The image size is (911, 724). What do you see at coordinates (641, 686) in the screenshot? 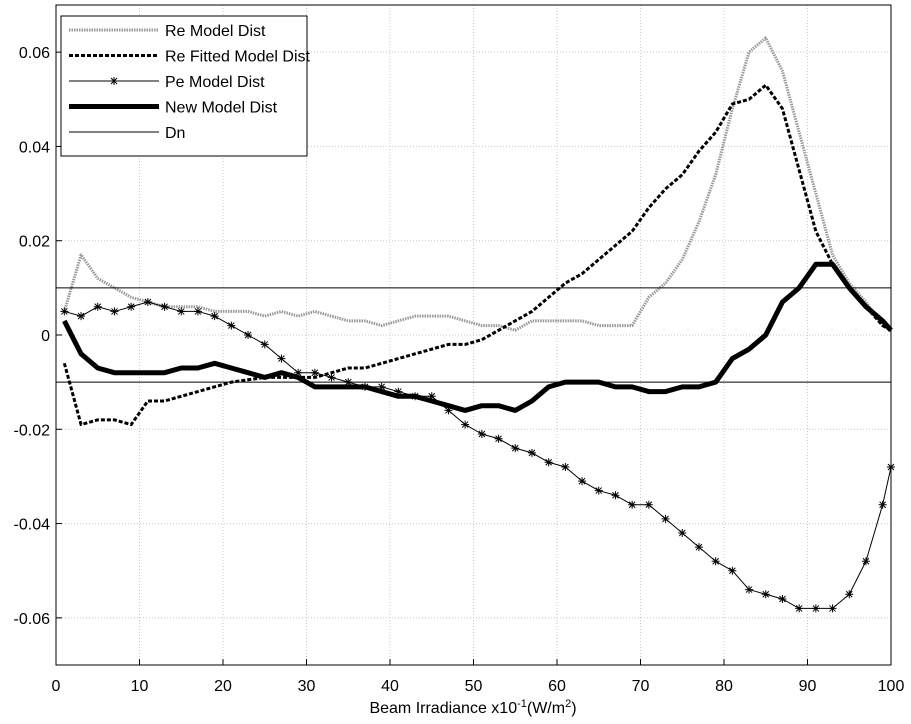
I see `x-tick-label: 70` at bounding box center [641, 686].